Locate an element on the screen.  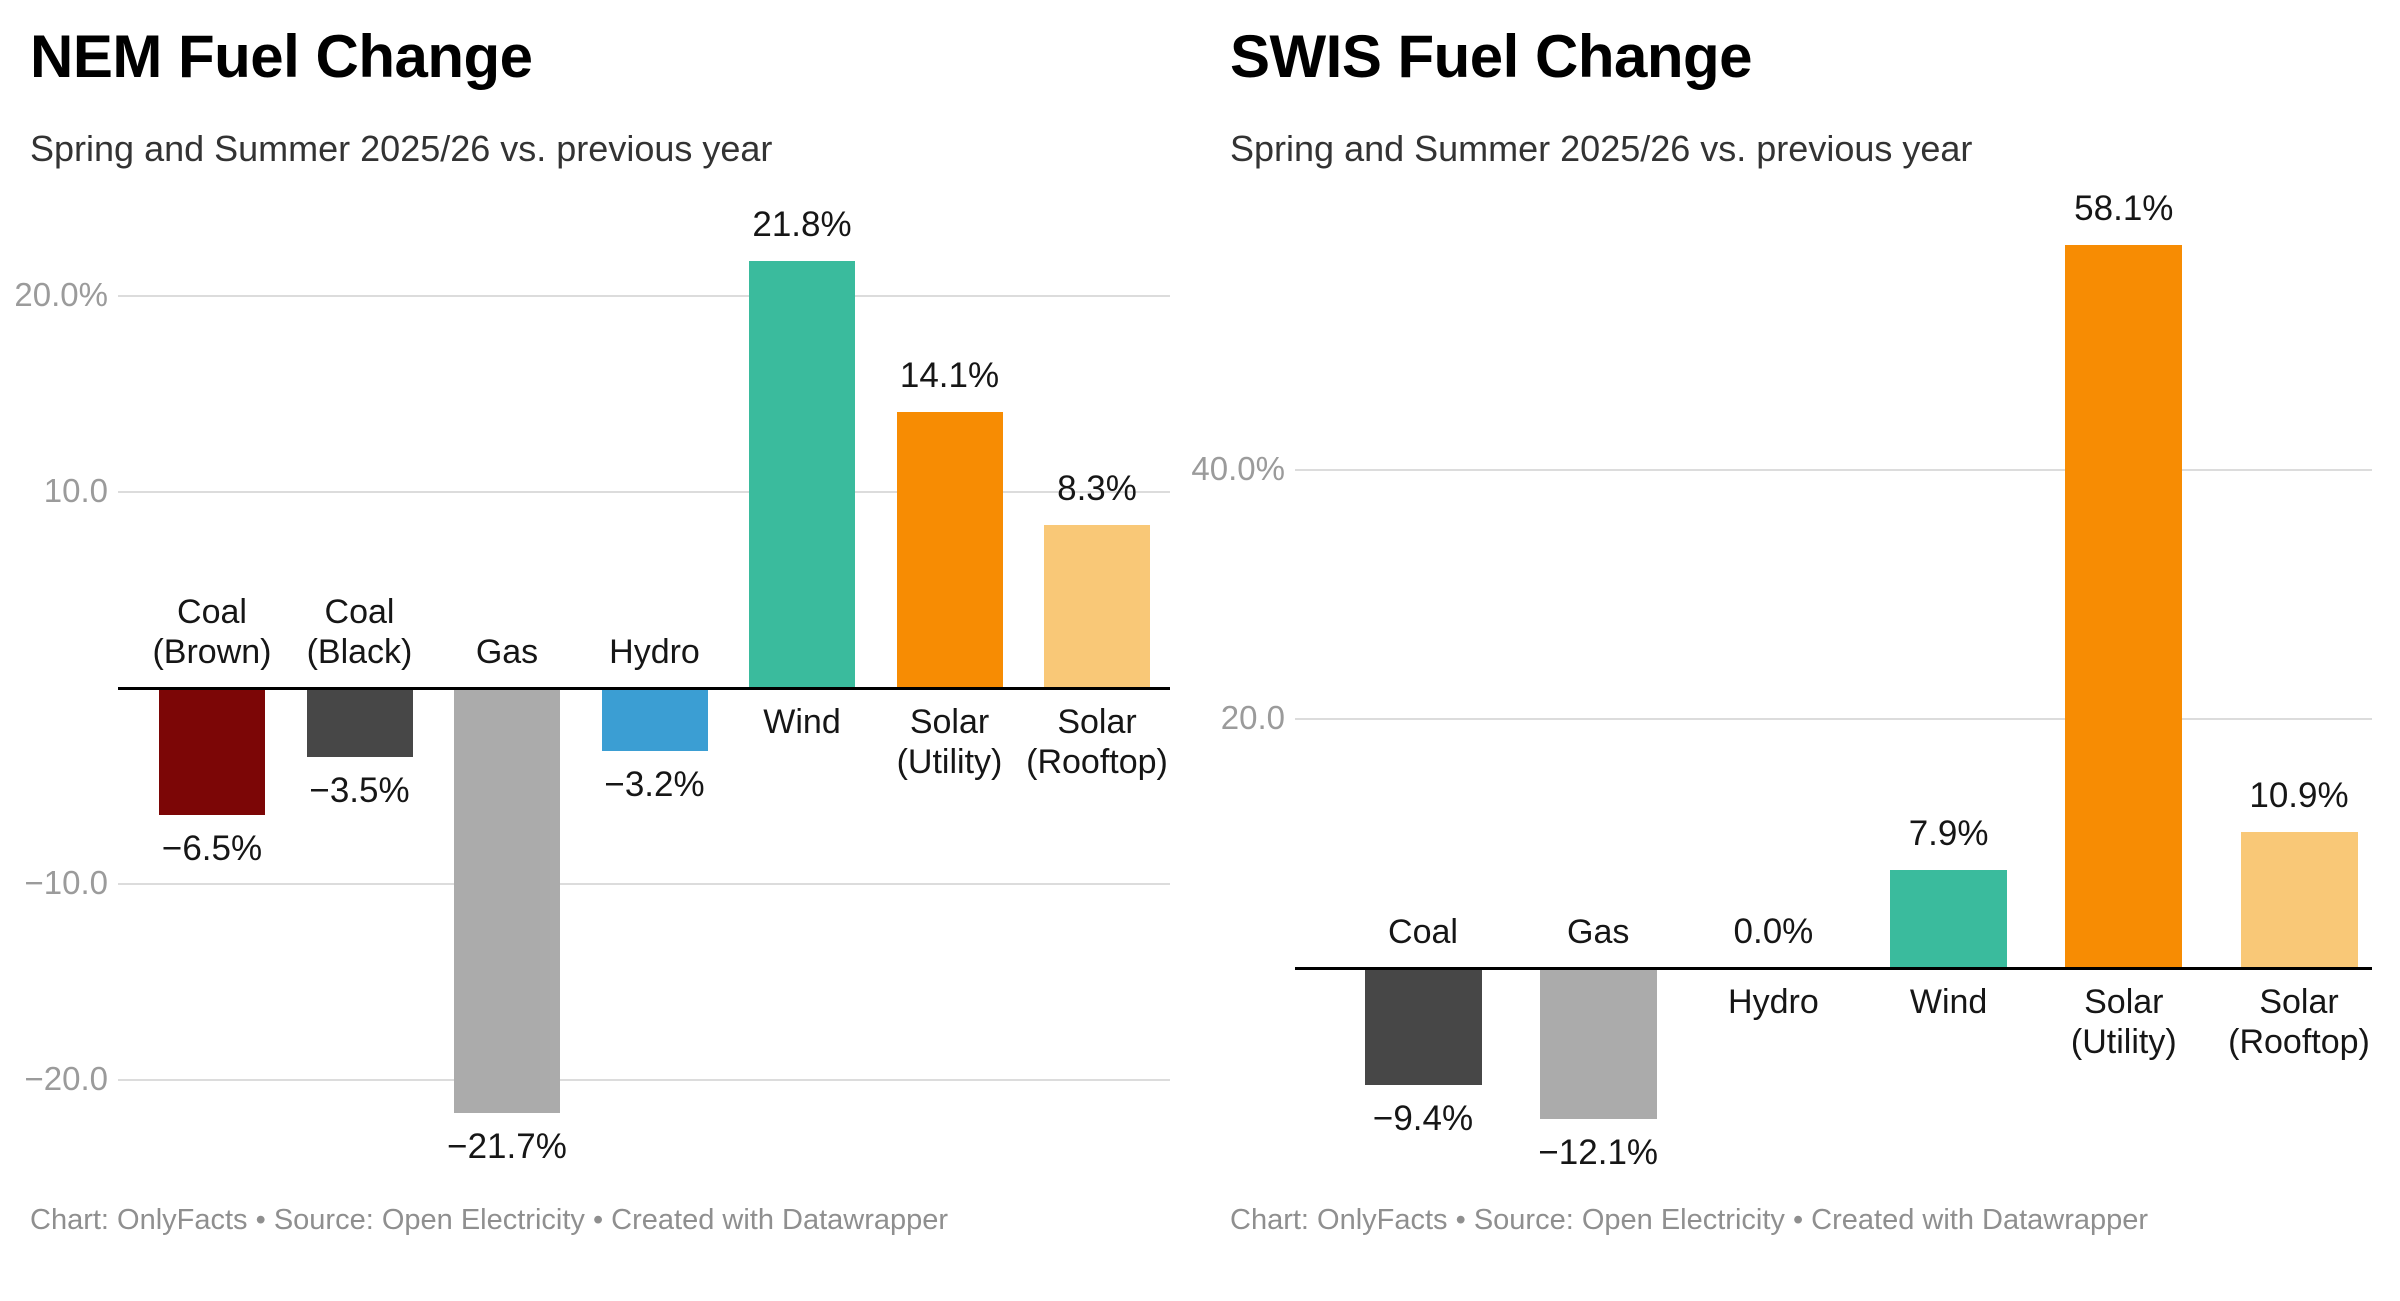
swis-value-label-hydro: 0.0% is located at coordinates (1773, 931).